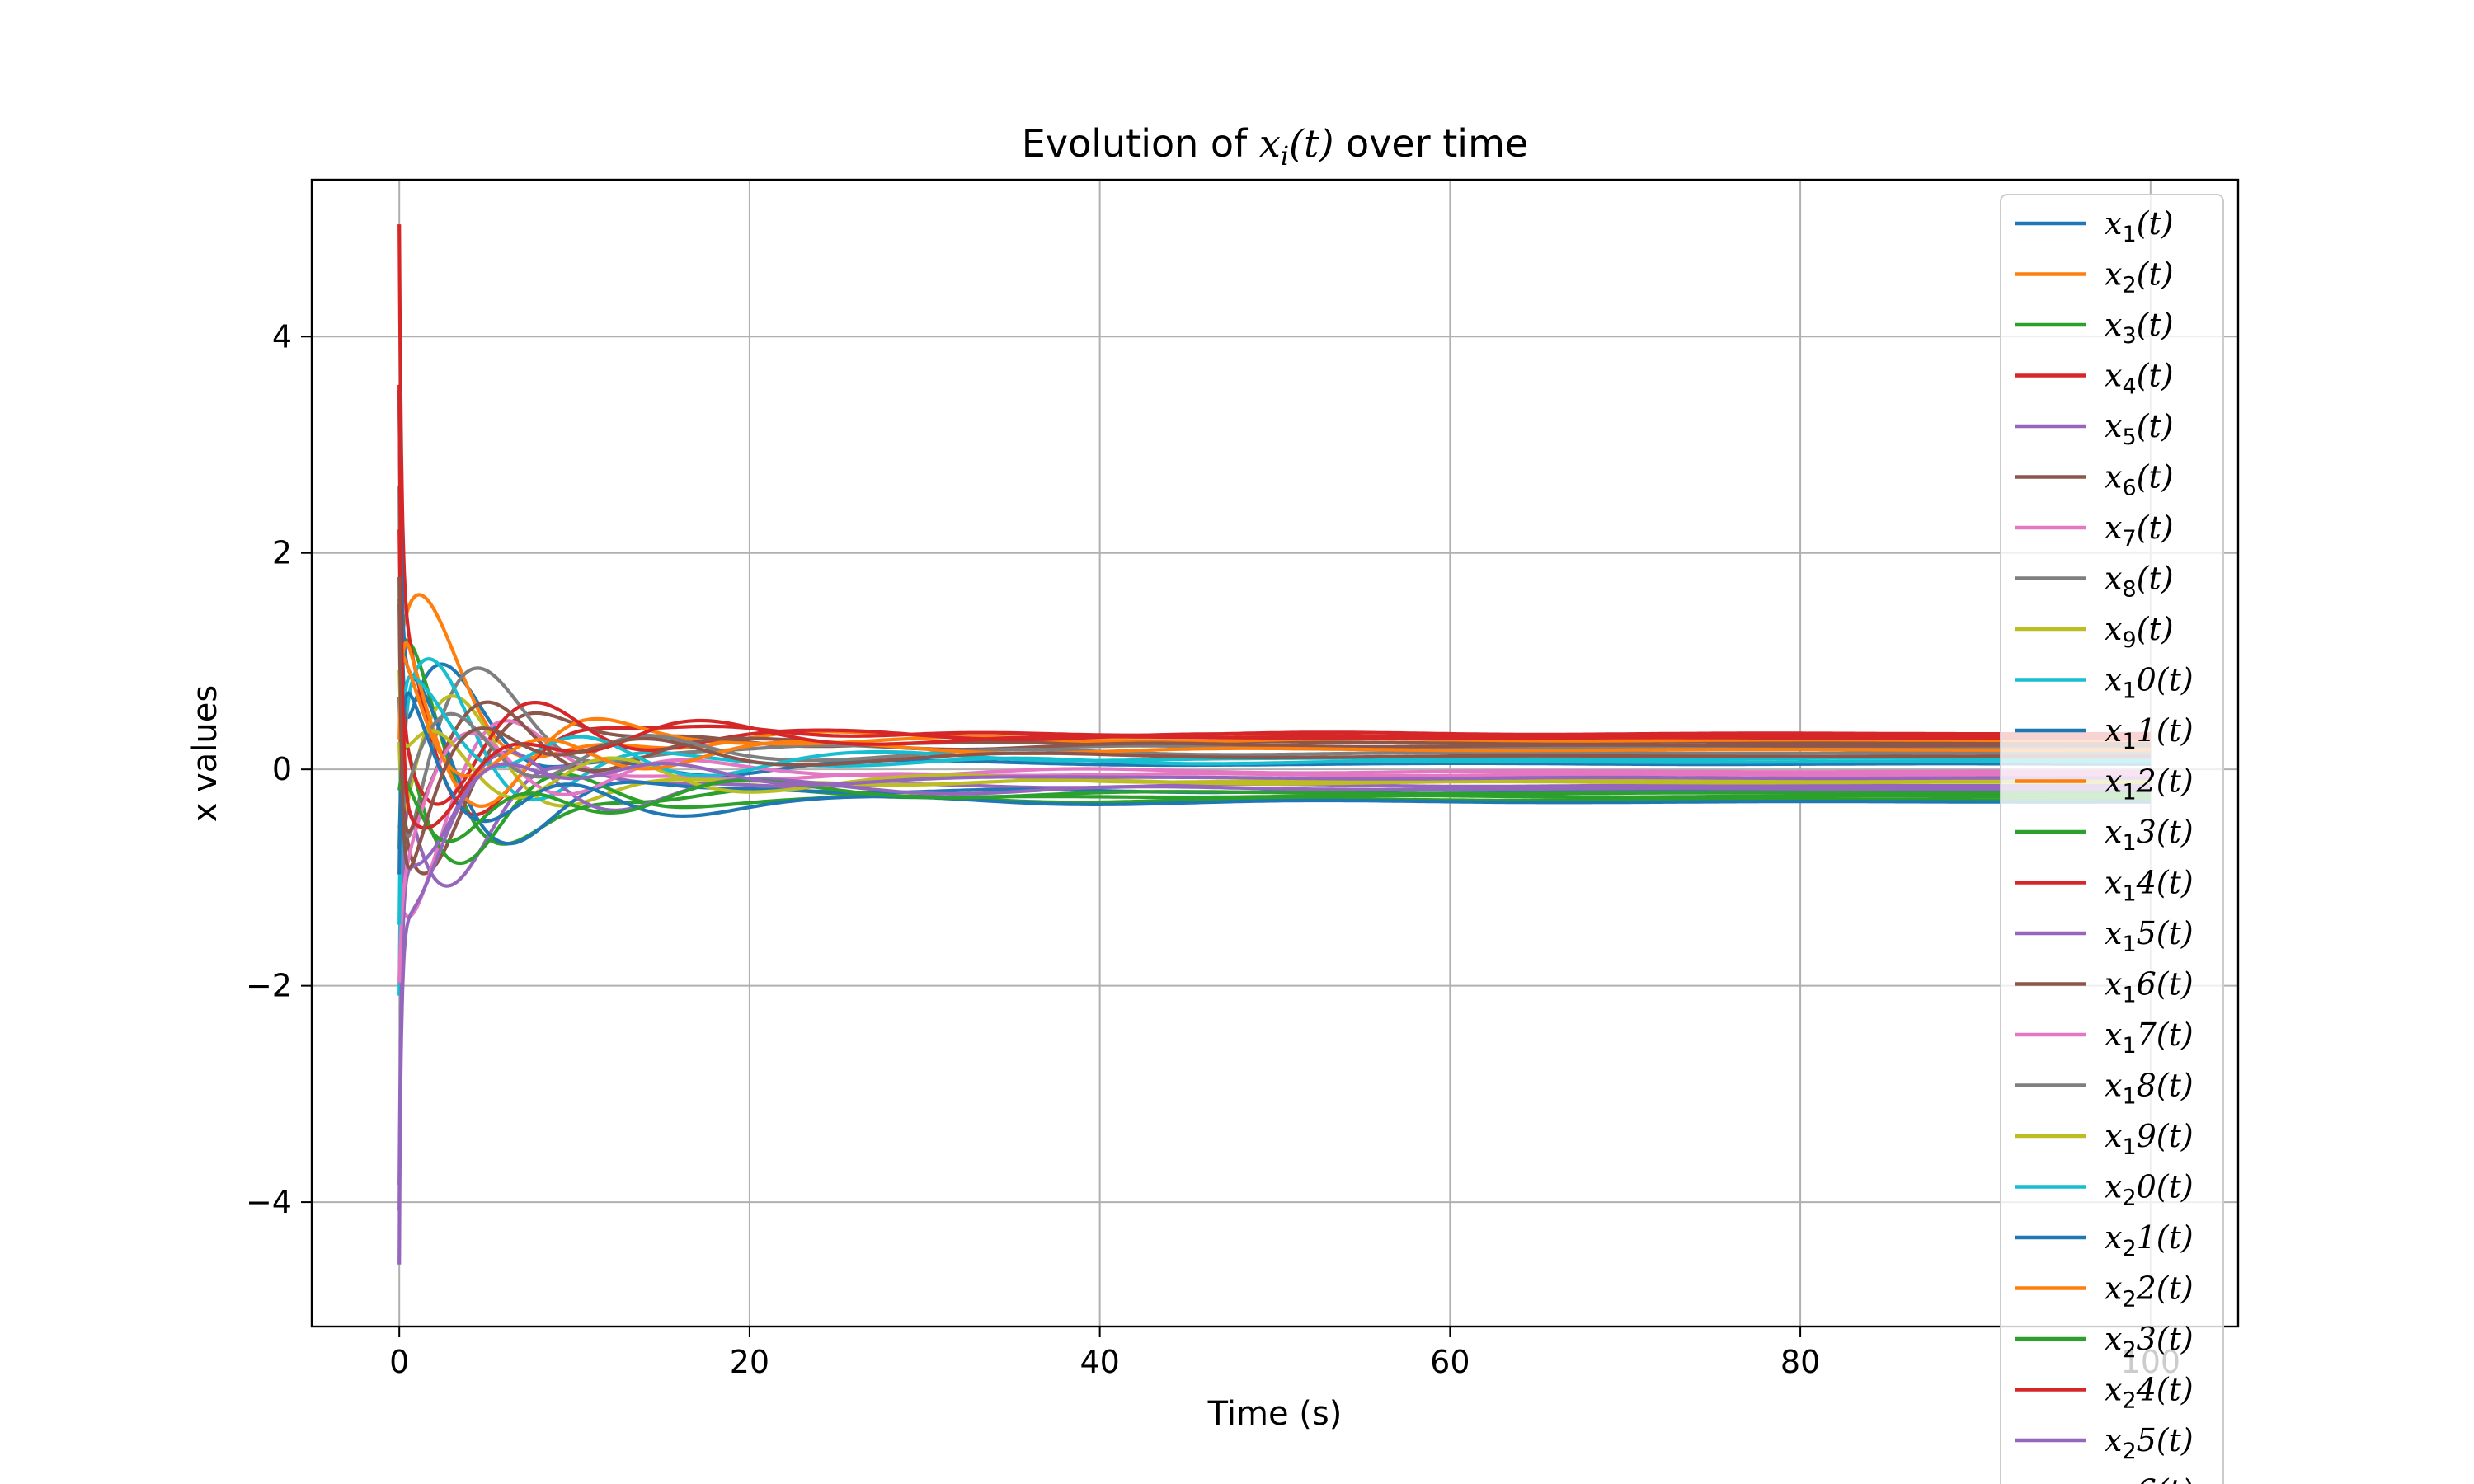 The width and height of the screenshot is (2474, 1484). I want to click on legend-entry: x16(t), so click(2149, 987).